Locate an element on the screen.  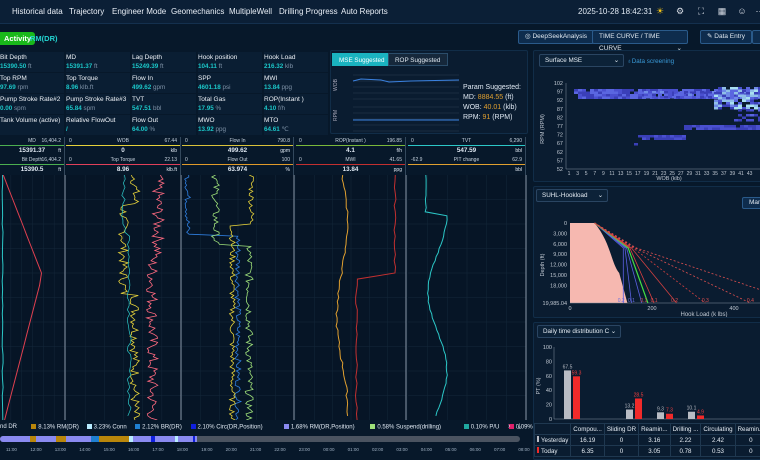
surface-mse-select: Surface MSE ⌄ is located at coordinates (581, 60).